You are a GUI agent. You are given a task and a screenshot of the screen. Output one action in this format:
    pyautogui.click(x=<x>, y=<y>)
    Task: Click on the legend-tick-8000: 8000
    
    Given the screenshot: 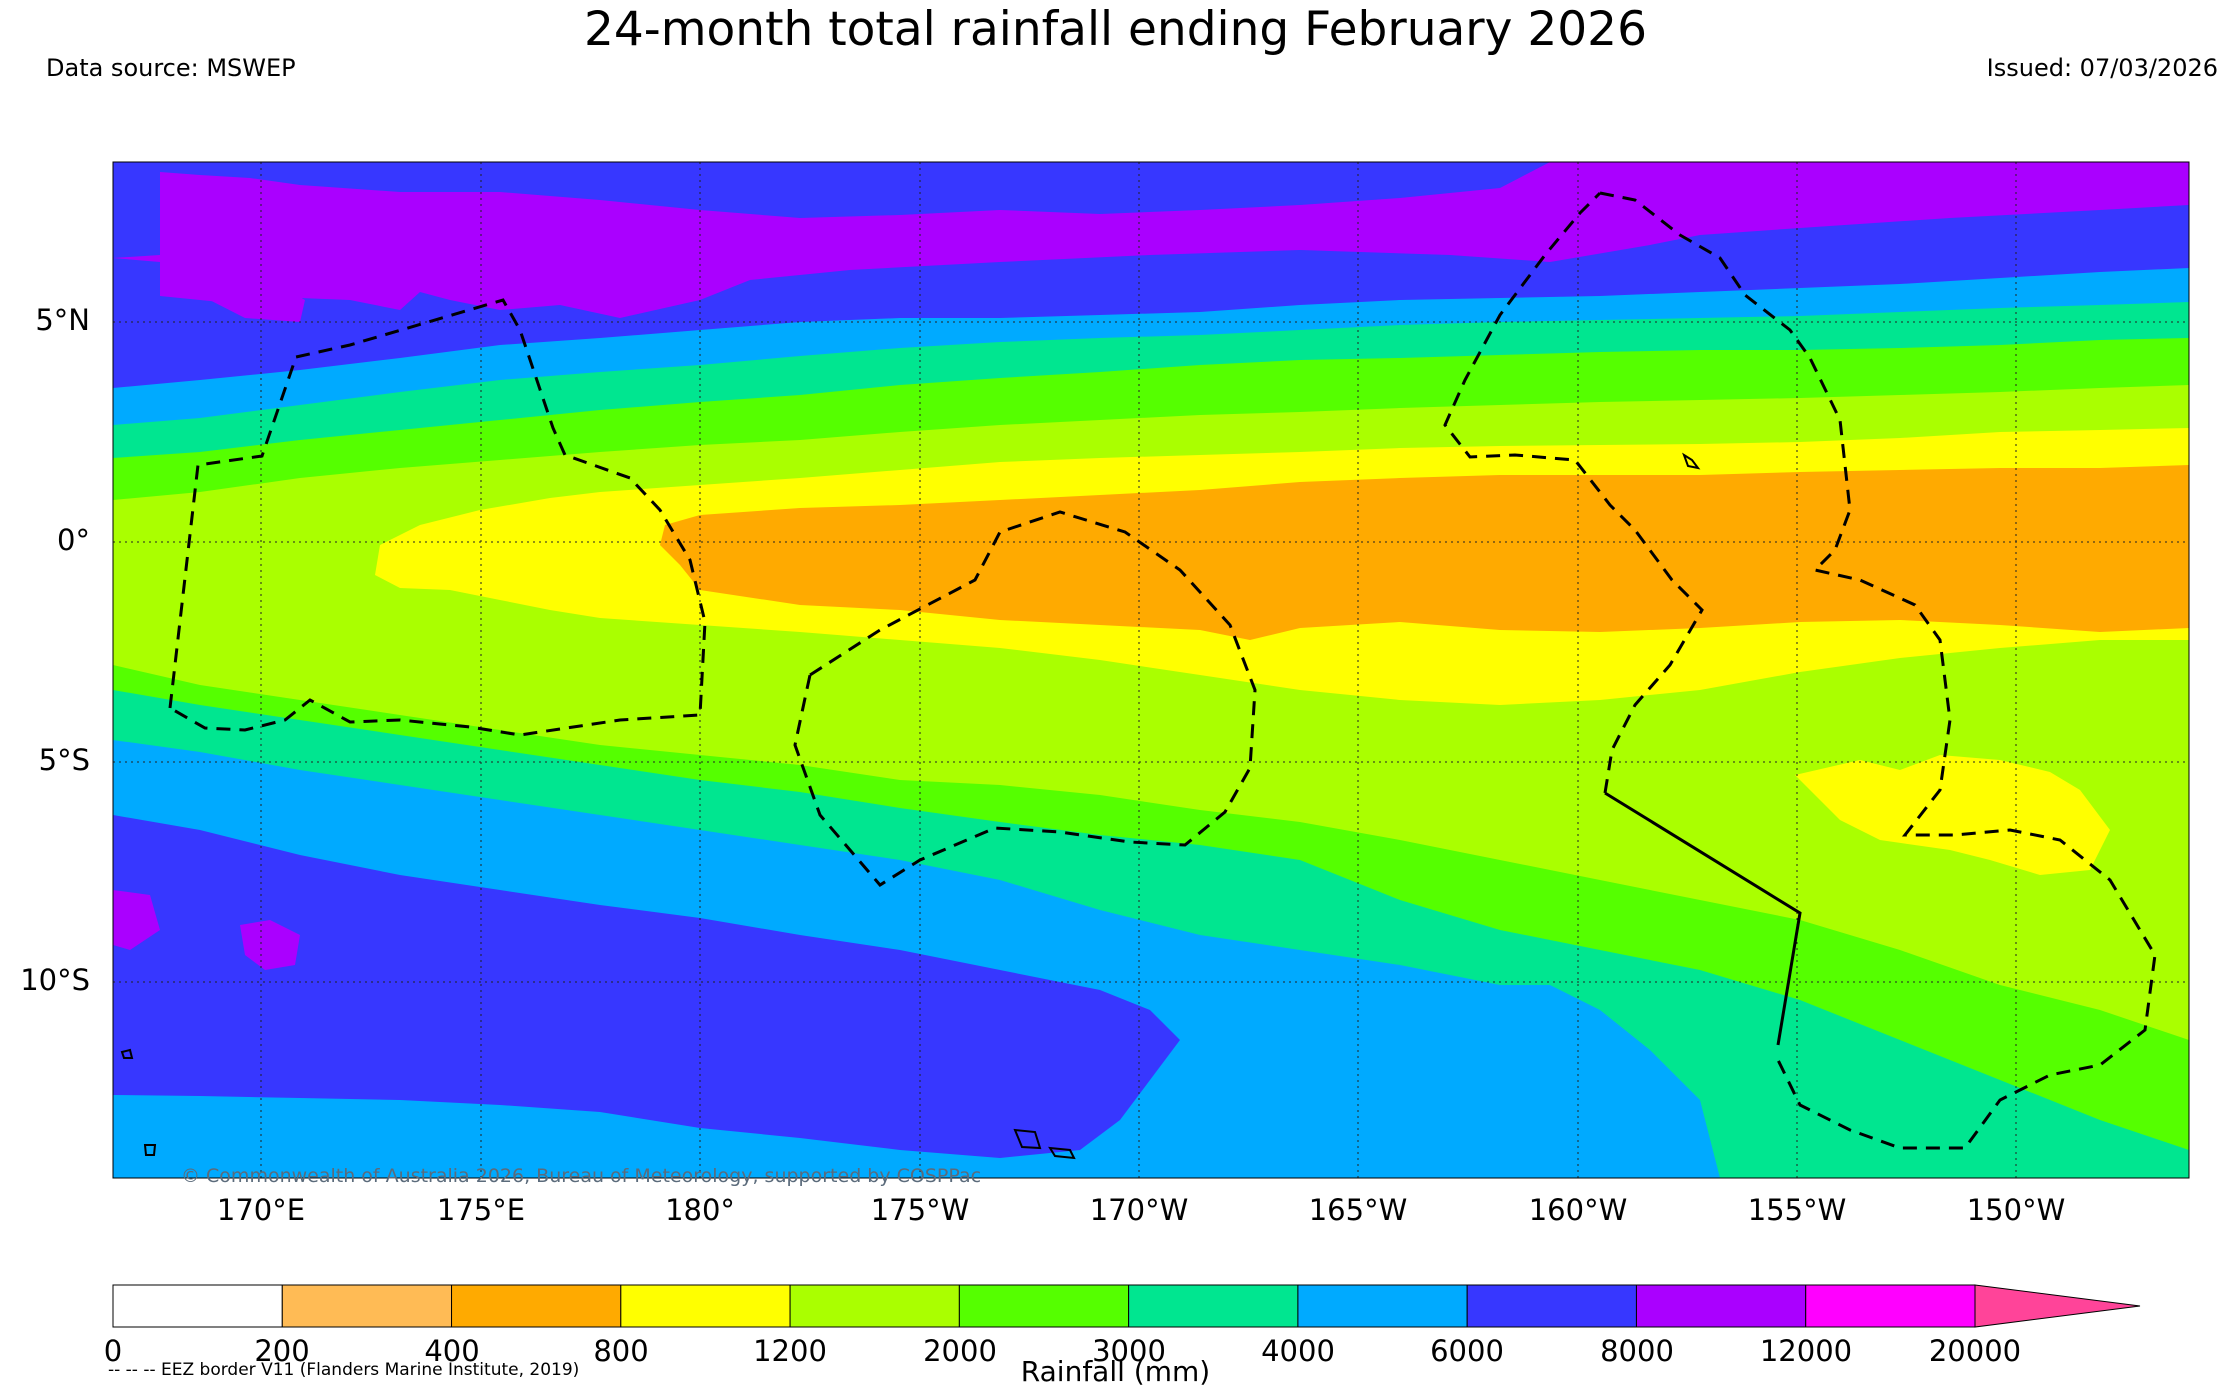 What is the action you would take?
    pyautogui.click(x=1637, y=1351)
    